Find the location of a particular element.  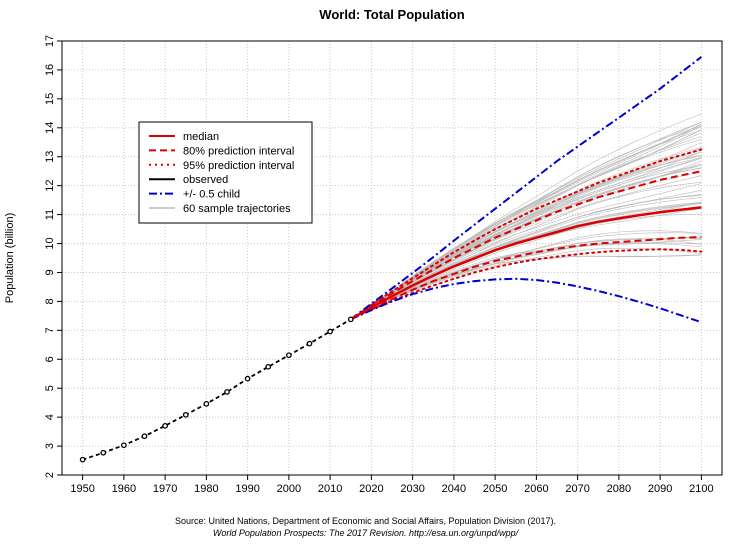

y-tick-label: 2 is located at coordinates (50, 475).